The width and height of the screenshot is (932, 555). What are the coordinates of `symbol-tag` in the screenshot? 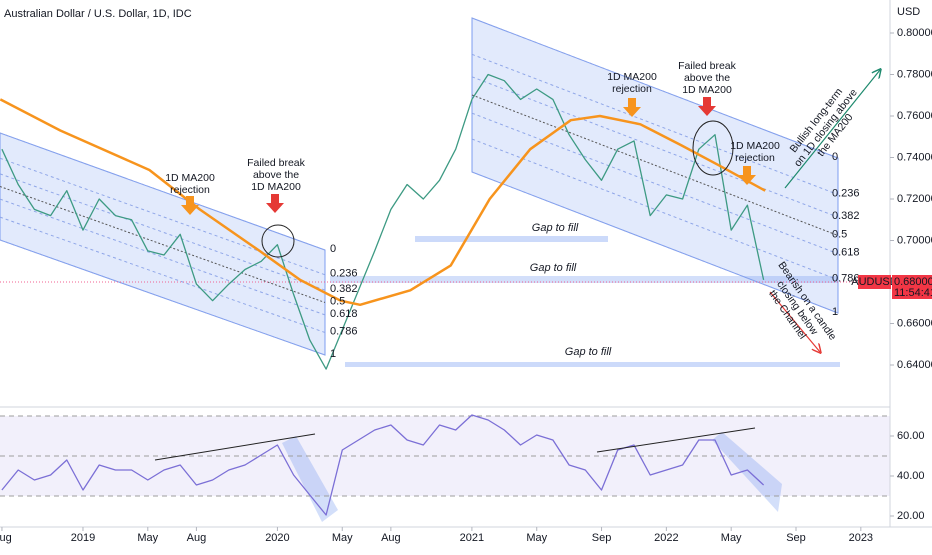 It's located at (874, 282).